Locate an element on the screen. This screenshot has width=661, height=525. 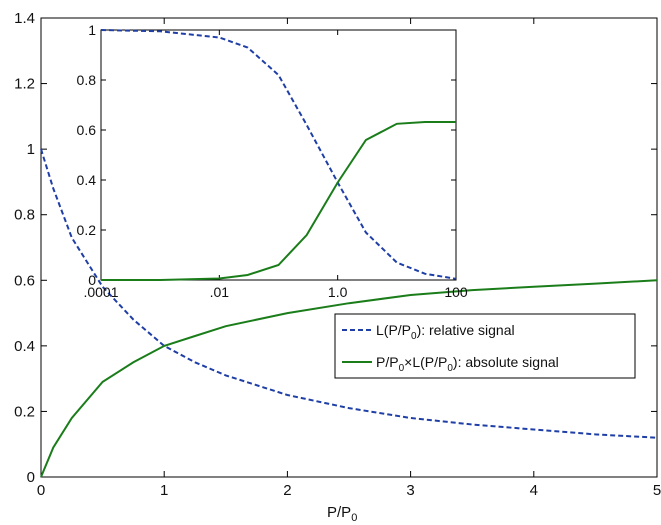
inset-x-tick-label: 1.0 is located at coordinates (338, 292).